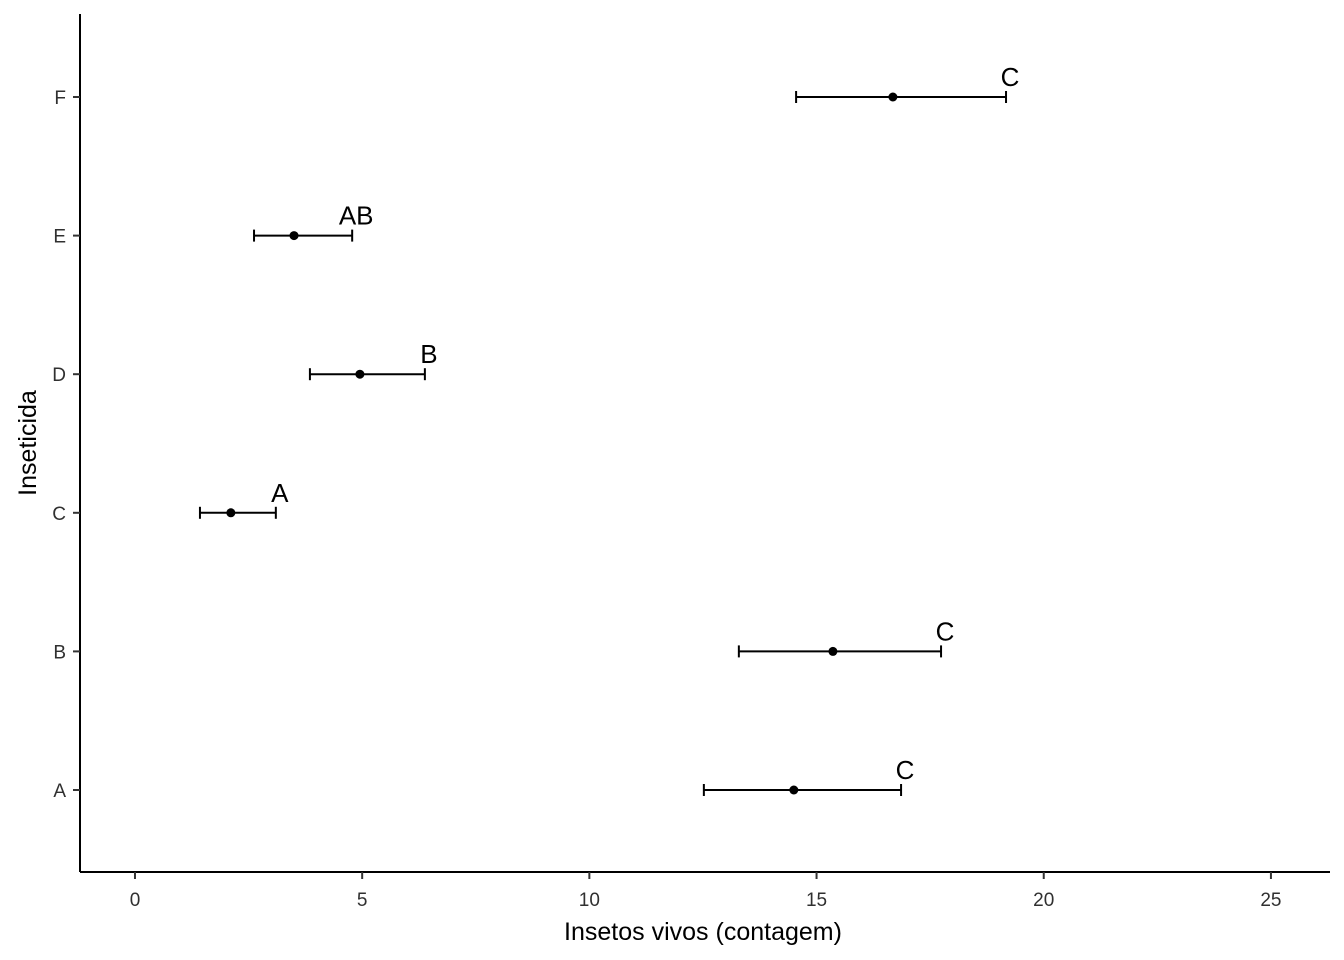  Describe the element at coordinates (589, 900) in the screenshot. I see `x-tick-label: 10` at that location.